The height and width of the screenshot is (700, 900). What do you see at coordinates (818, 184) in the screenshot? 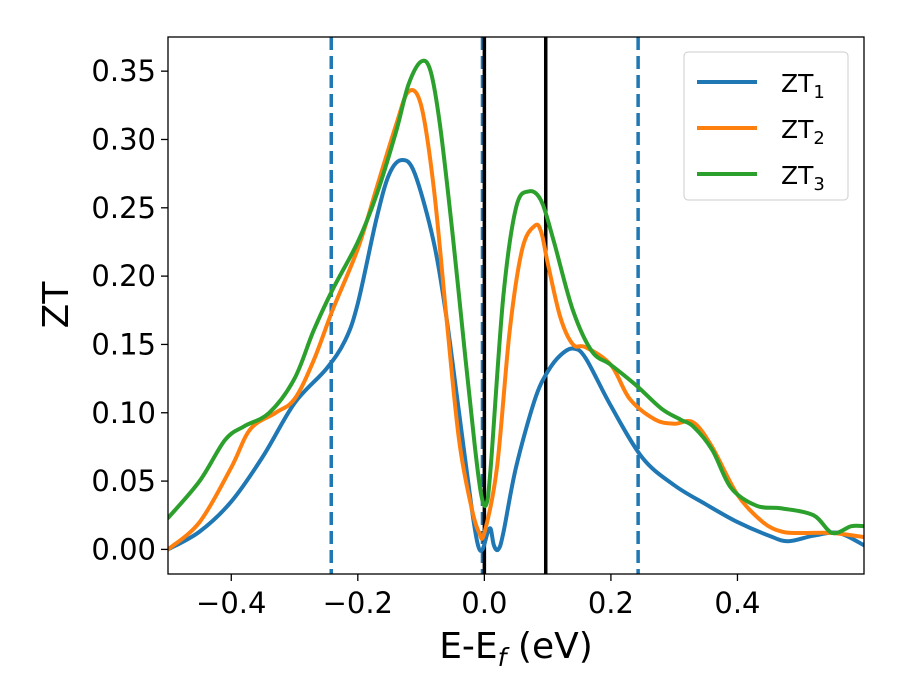
I see `legend-label-subscript: 3` at bounding box center [818, 184].